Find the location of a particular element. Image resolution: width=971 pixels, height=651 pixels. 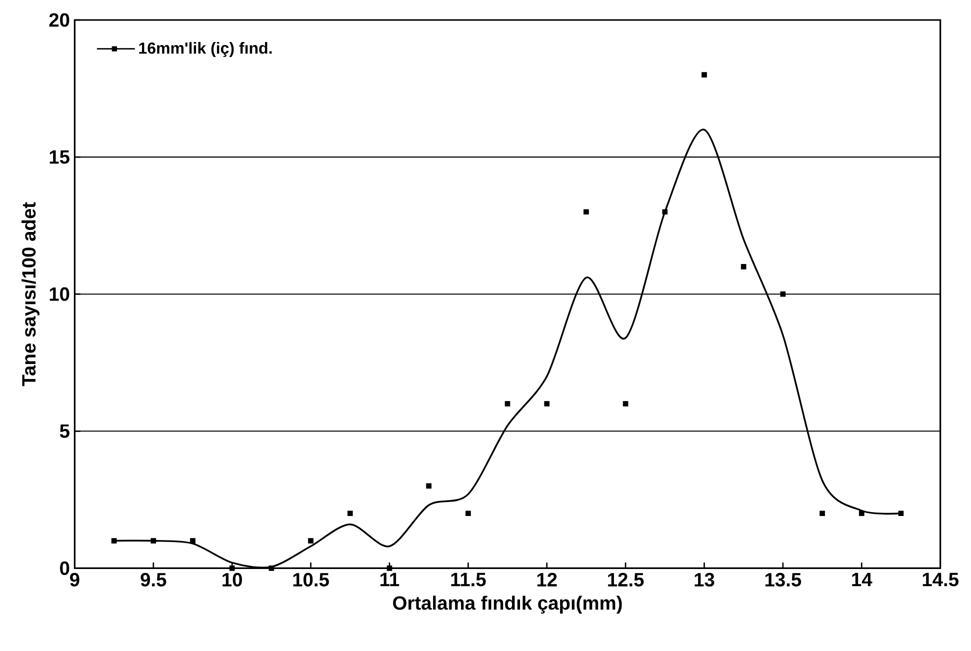

y-tick-label: 15 is located at coordinates (60, 157).